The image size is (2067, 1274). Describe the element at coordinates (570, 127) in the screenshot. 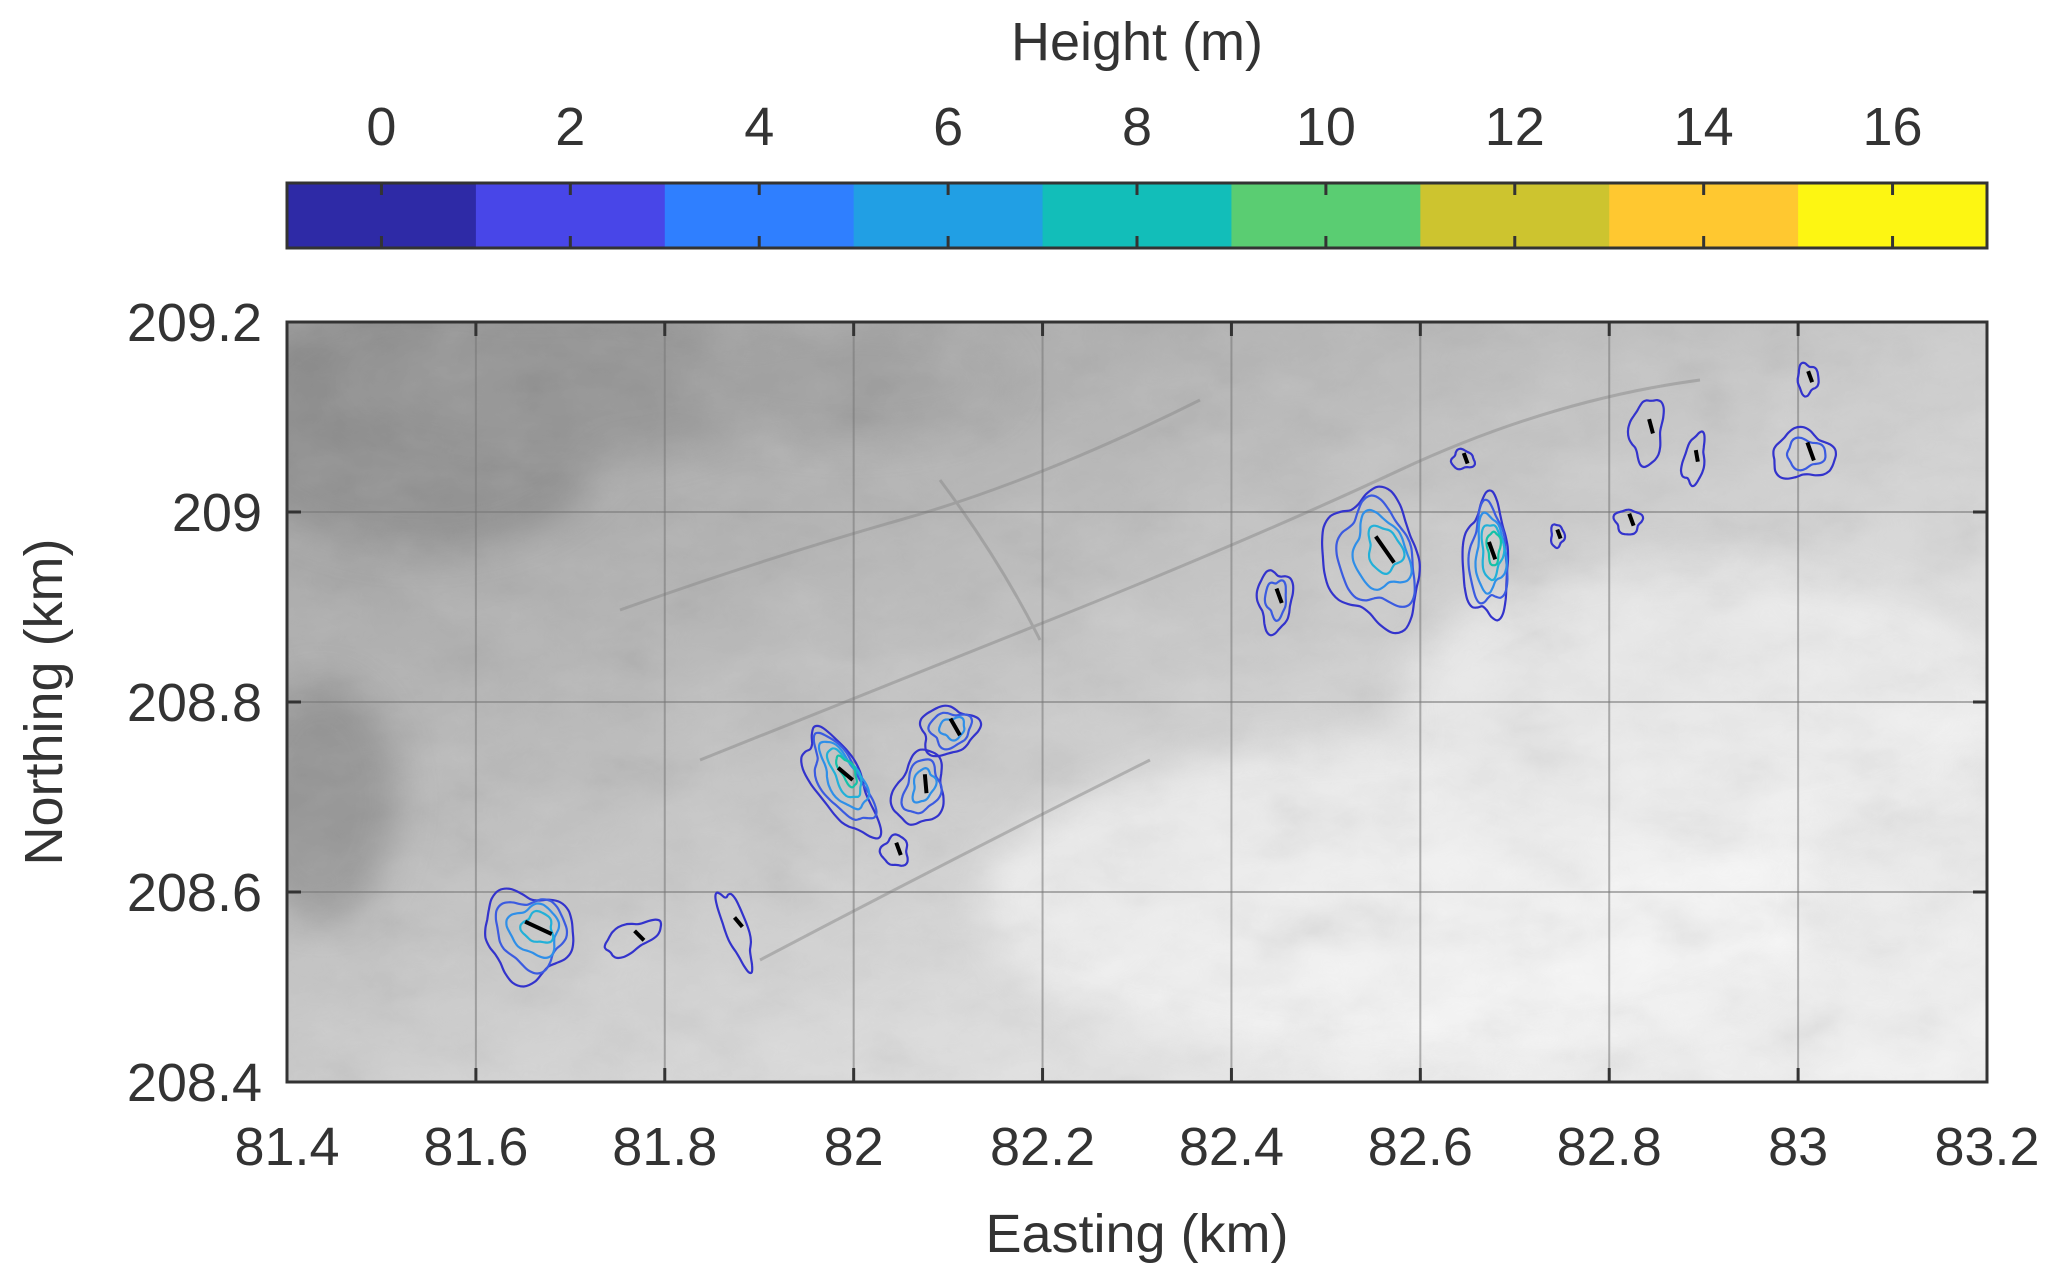

I see `colorbar-tick-label: 2` at that location.